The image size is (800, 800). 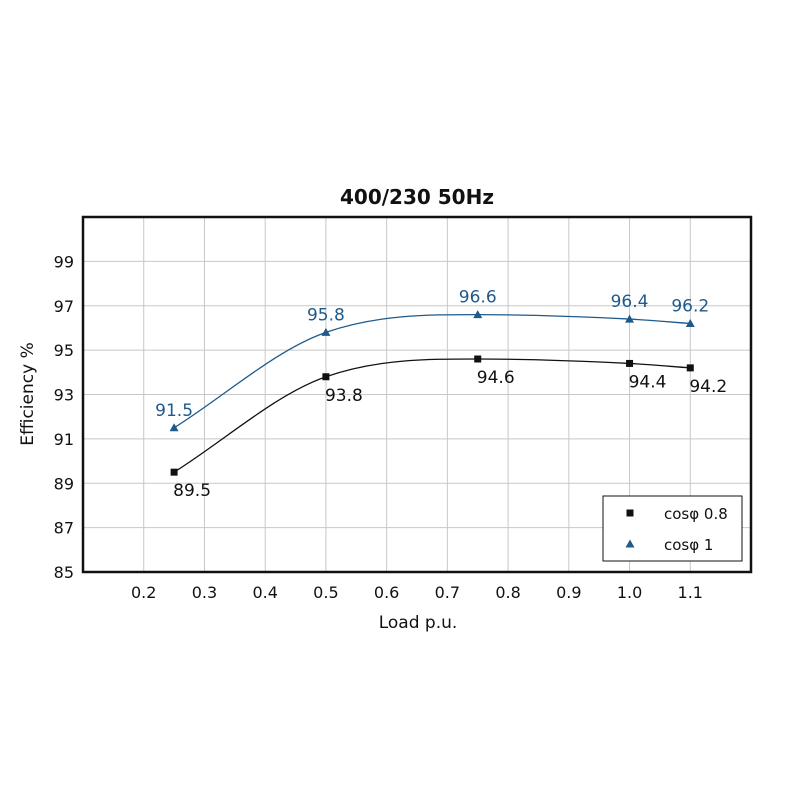 I want to click on x-tick-label: 0.7, so click(x=447, y=592).